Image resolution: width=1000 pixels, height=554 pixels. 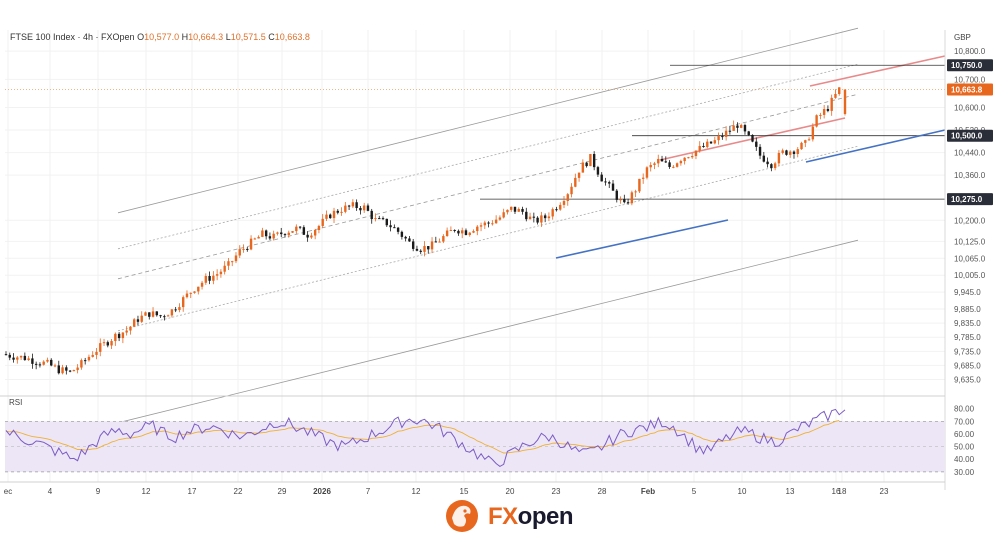 I want to click on x-tick-label: 23, so click(x=556, y=491).